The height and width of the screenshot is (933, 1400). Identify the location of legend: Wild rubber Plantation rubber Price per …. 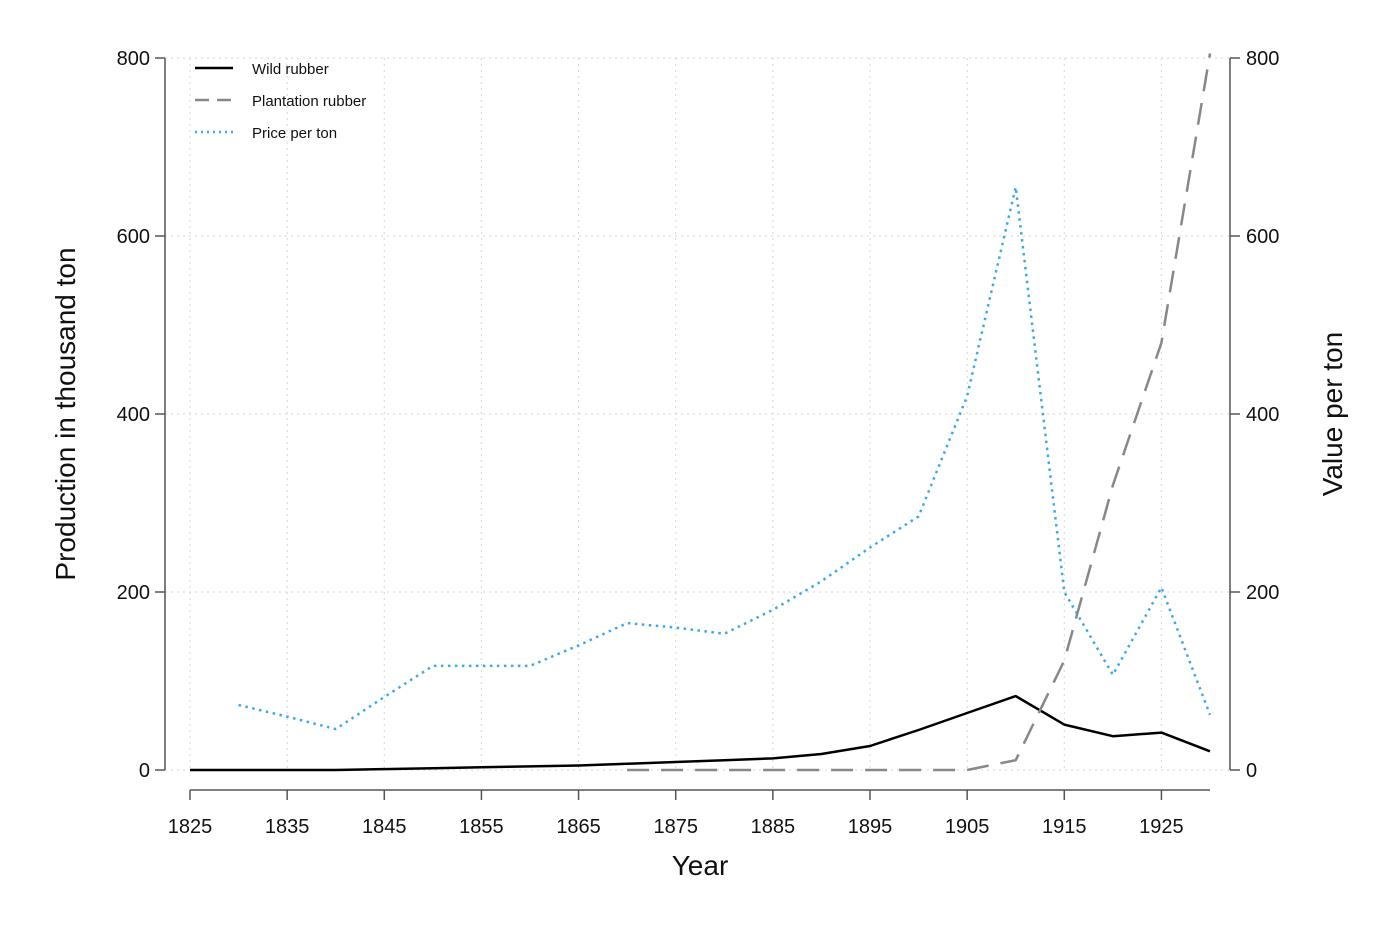
(280, 101).